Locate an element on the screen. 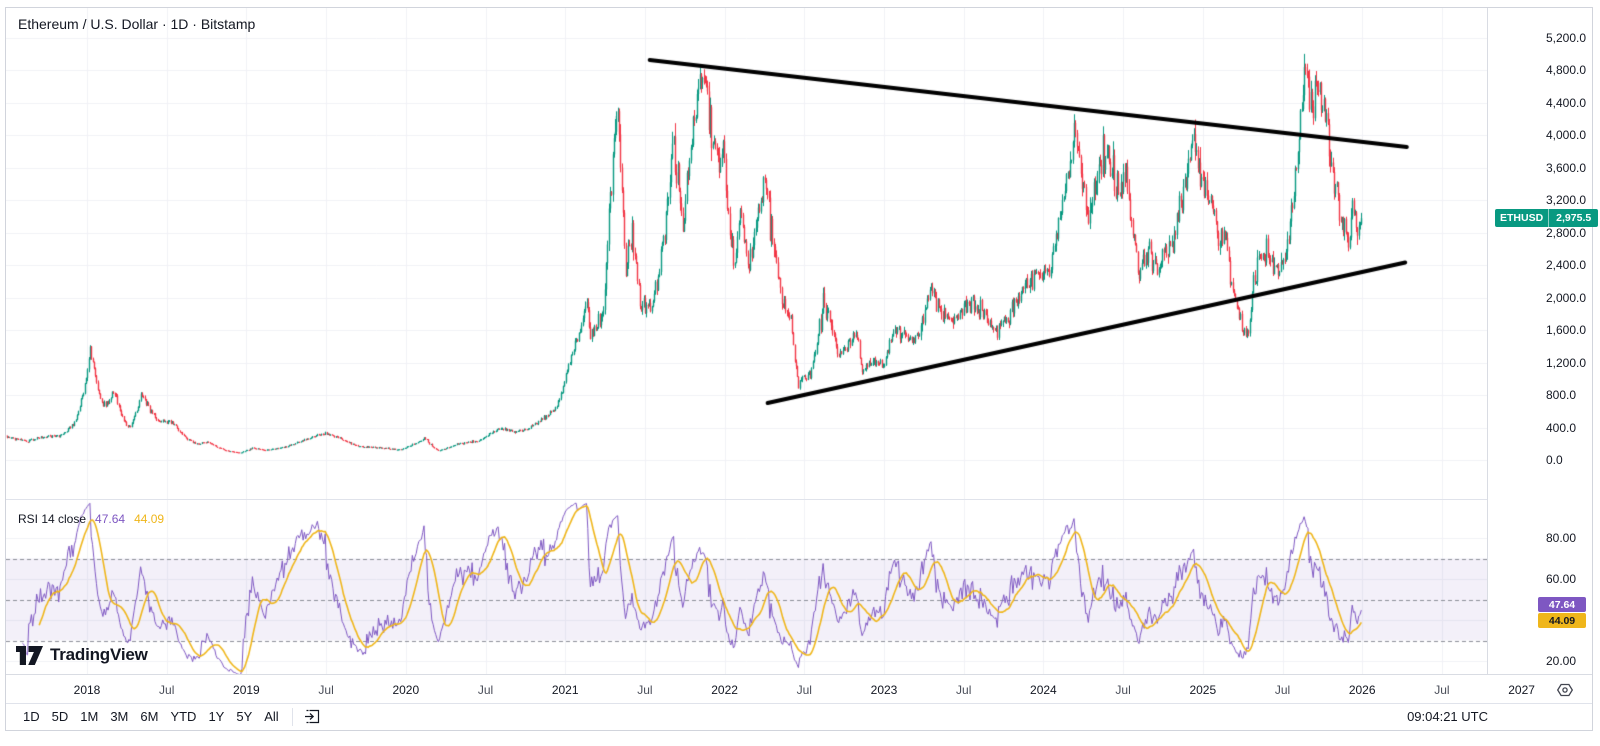 The image size is (1600, 746). range-button-ytd: YTD is located at coordinates (183, 716).